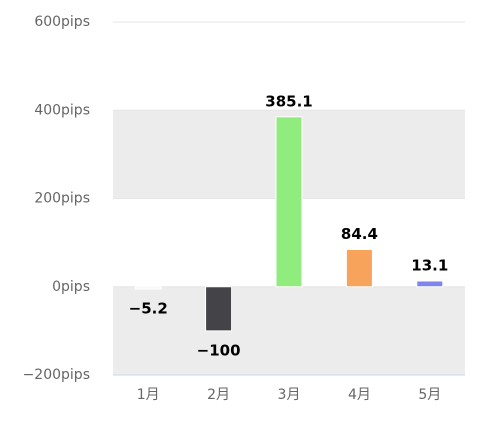 The height and width of the screenshot is (427, 485). I want to click on y-tick-label: 0pips, so click(71, 287).